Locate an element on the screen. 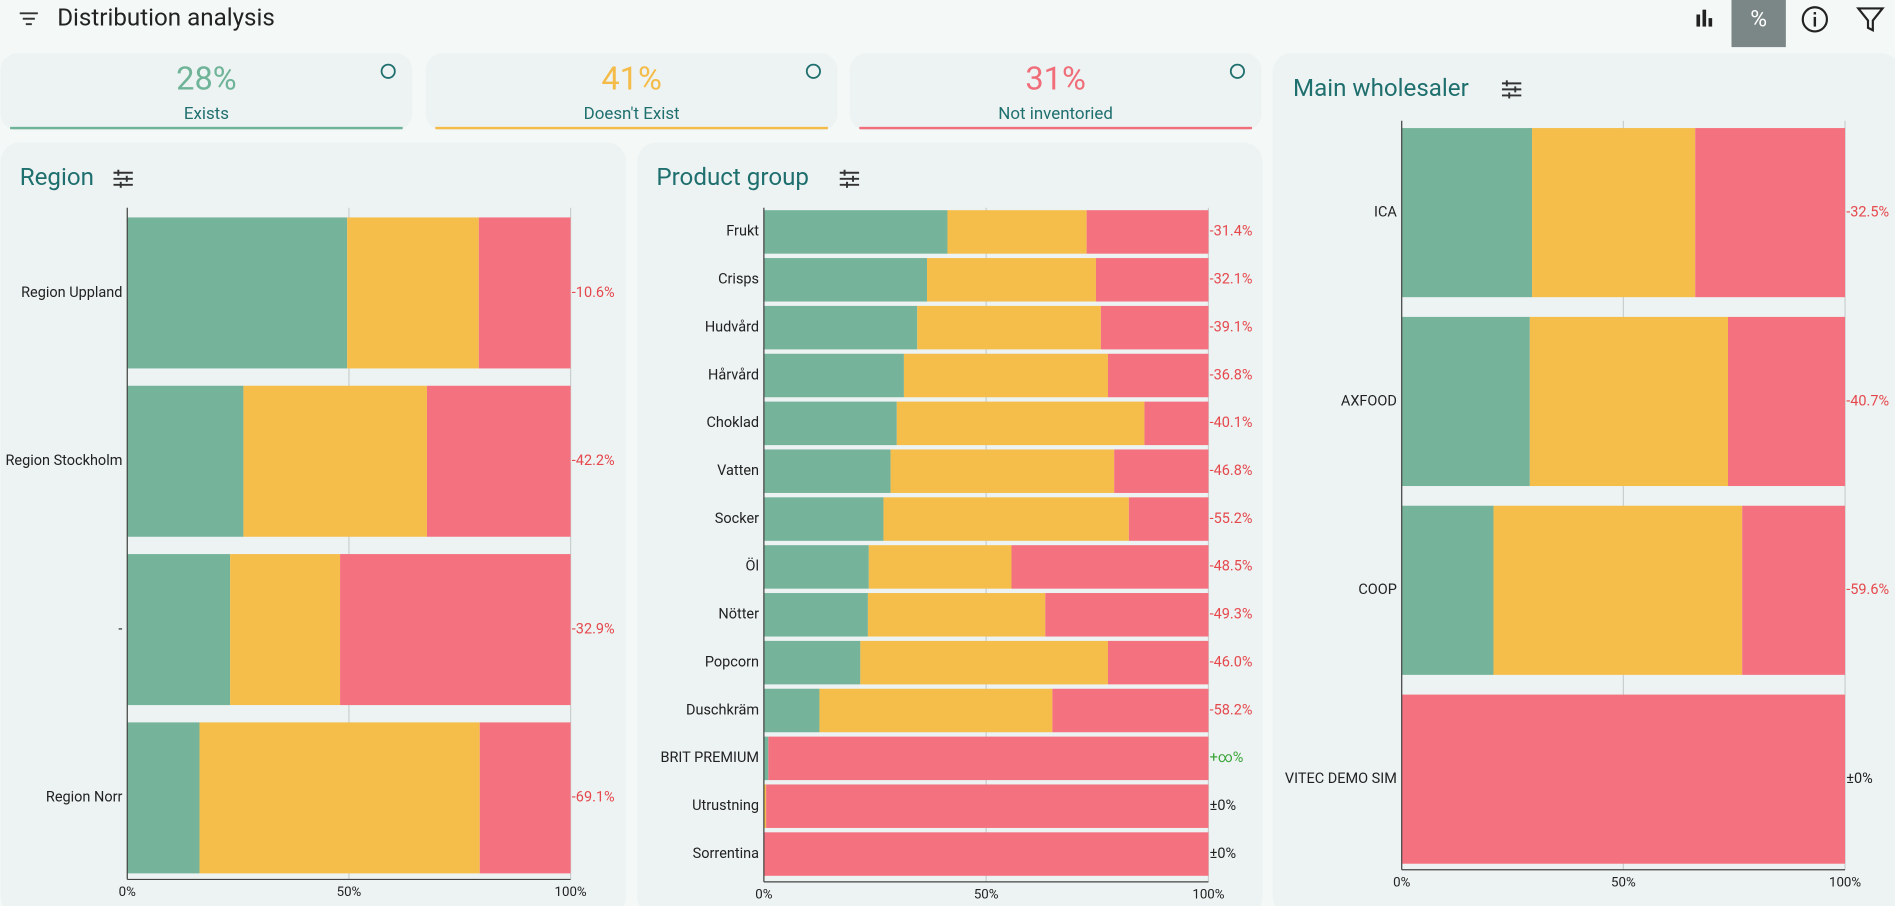 Image resolution: width=1895 pixels, height=906 pixels. change-label: -32.9% is located at coordinates (593, 628).